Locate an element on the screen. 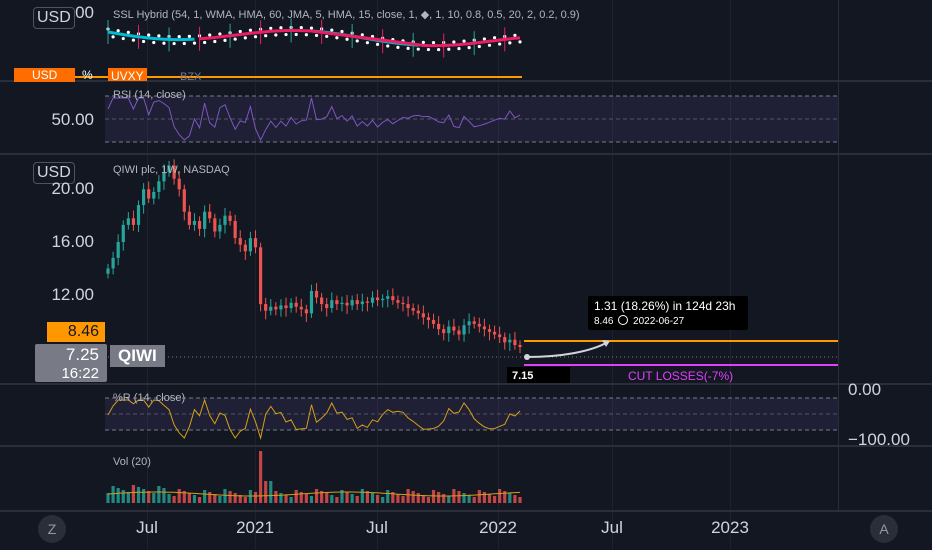  rsi-axis-label: 50.00 is located at coordinates (72, 119).